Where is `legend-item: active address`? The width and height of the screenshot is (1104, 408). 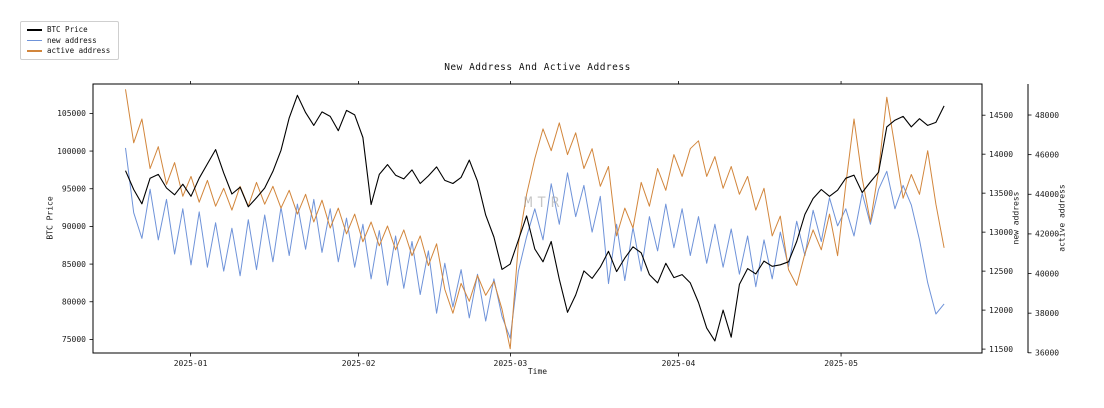
legend-item: active address is located at coordinates (68, 51).